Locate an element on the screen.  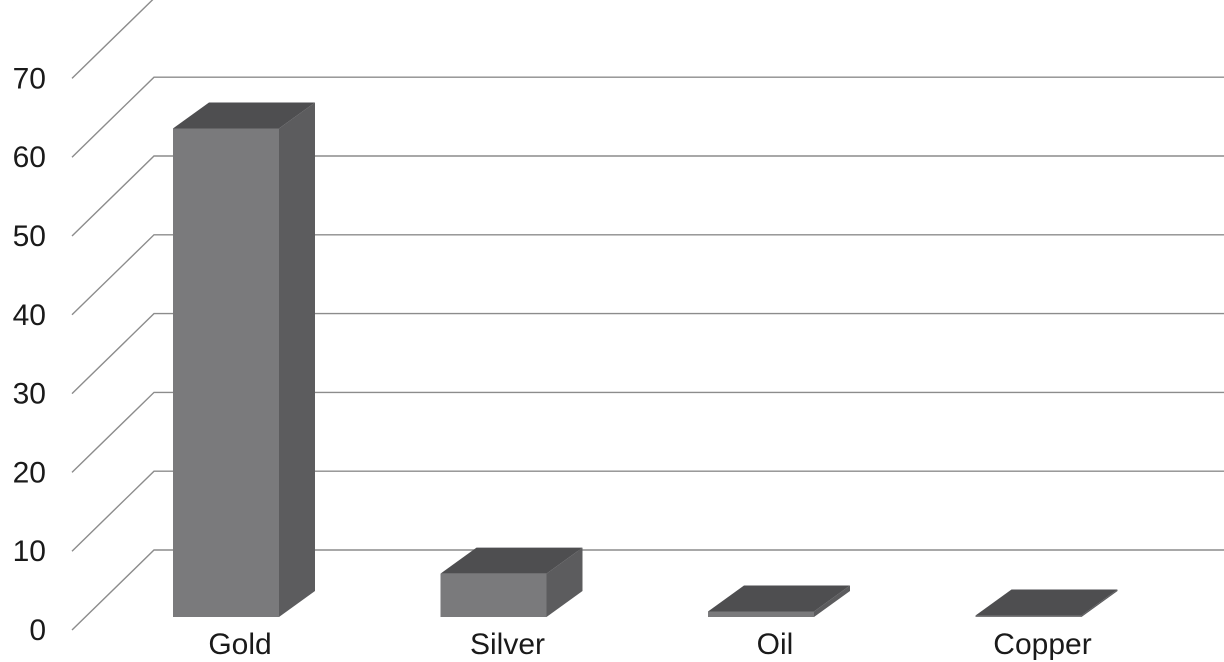
y-tick-label: 30 is located at coordinates (29, 394).